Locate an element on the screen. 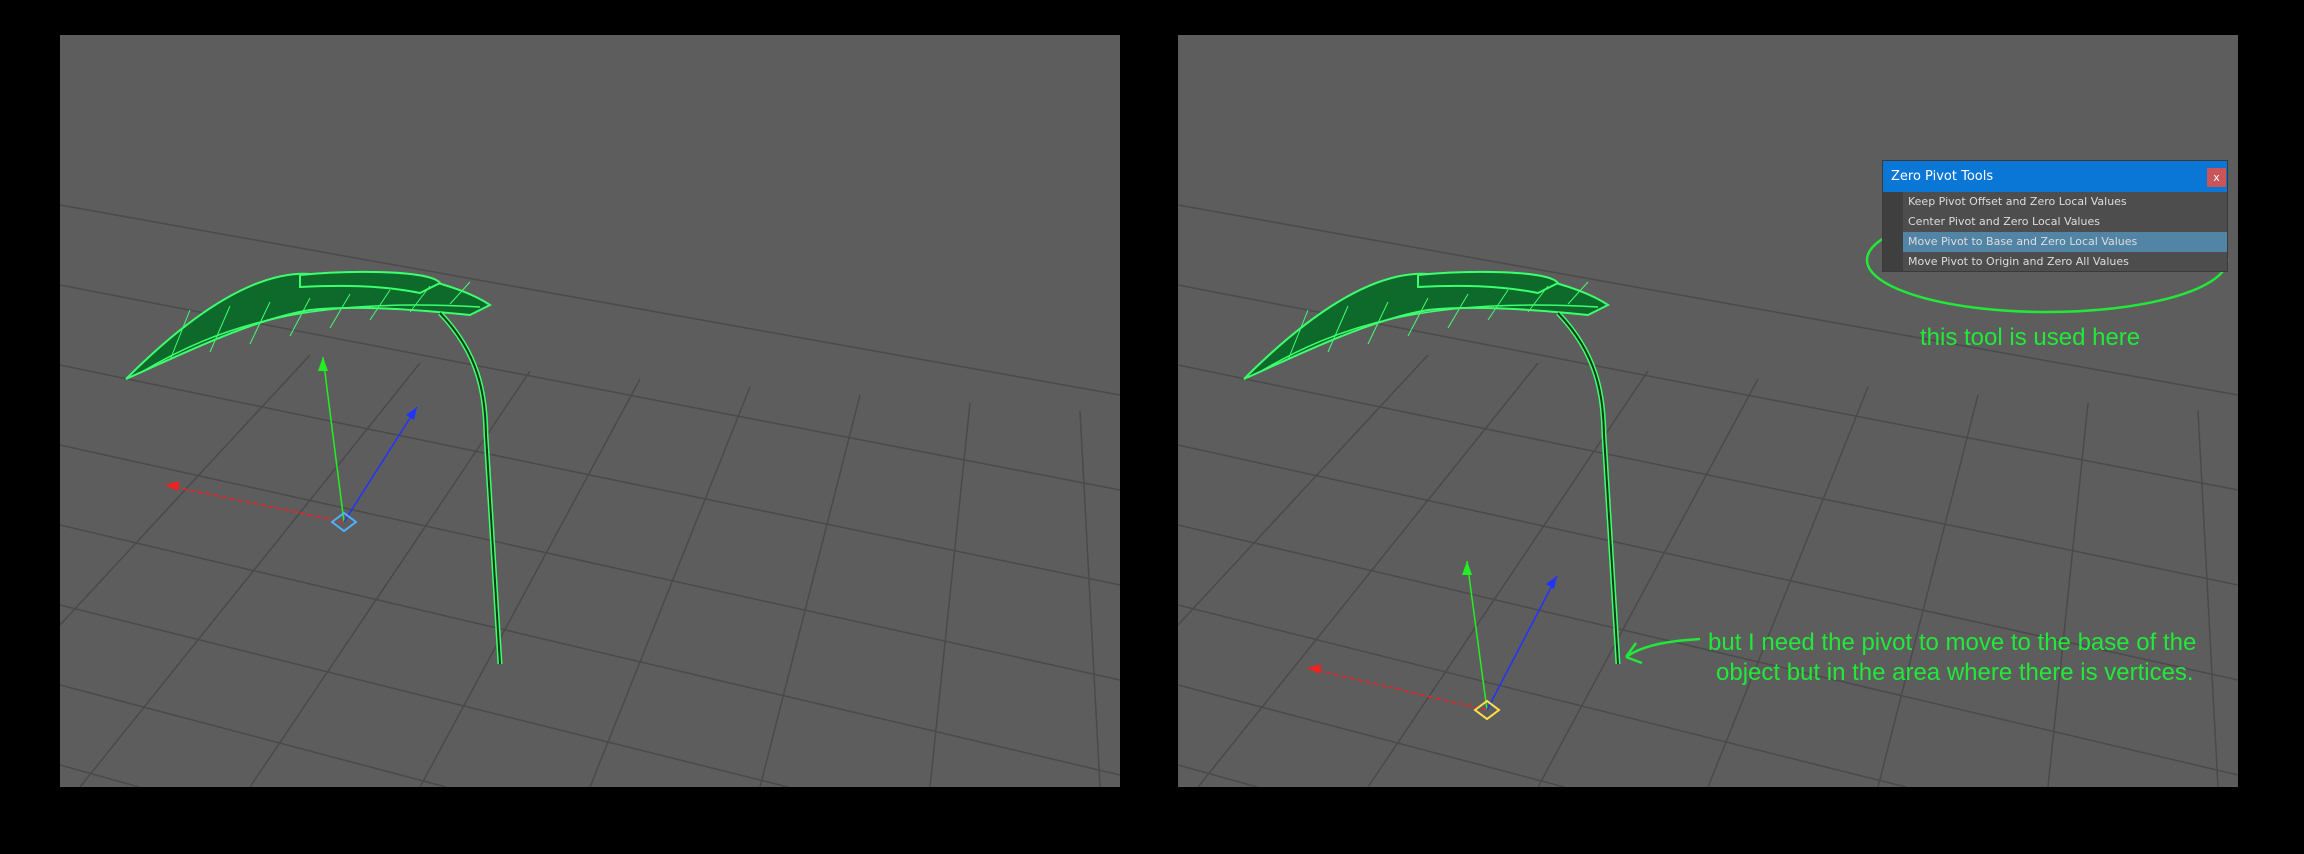 This screenshot has width=2304, height=854. close-button: x is located at coordinates (2216, 177).